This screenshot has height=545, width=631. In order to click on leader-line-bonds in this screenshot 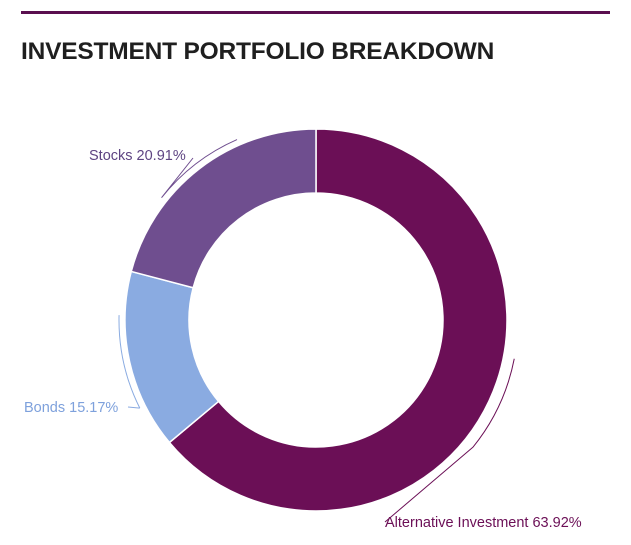, I will do `click(129, 362)`.